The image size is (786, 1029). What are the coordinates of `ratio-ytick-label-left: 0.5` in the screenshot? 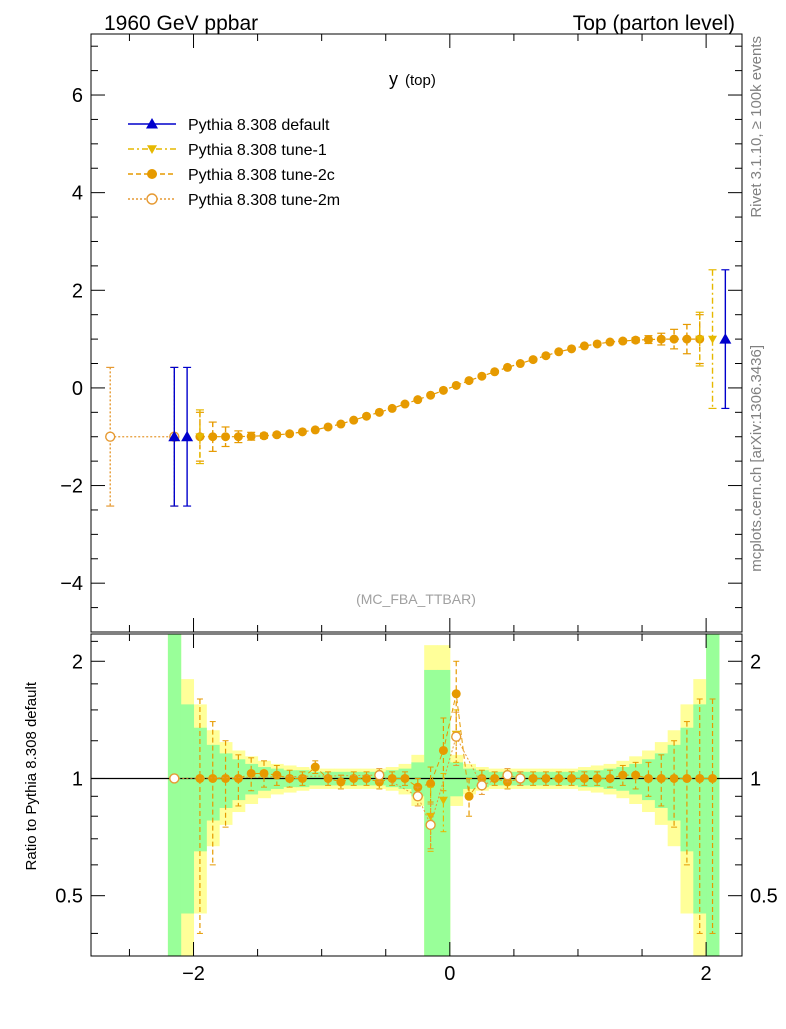 It's located at (69, 897).